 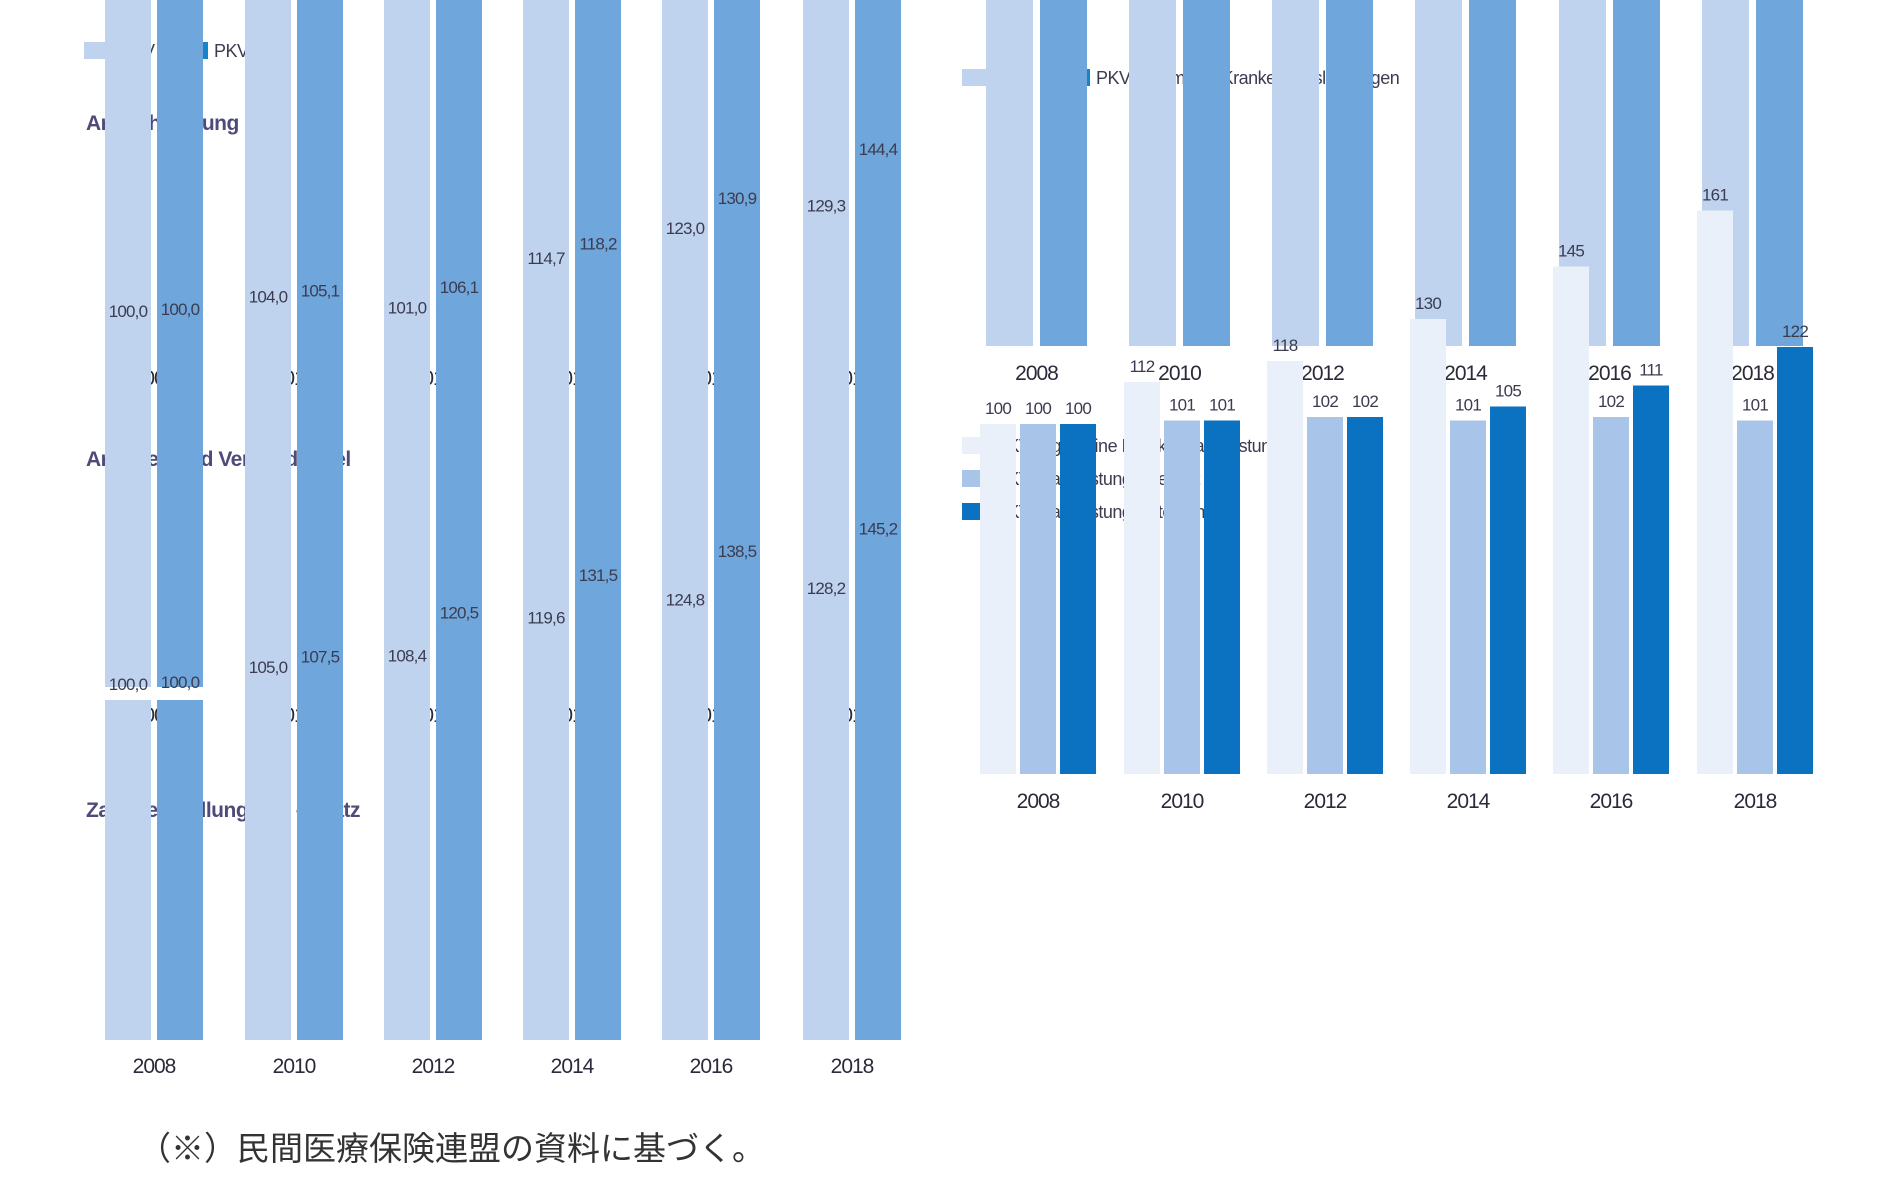 I want to click on data-label: 111, so click(x=1651, y=370).